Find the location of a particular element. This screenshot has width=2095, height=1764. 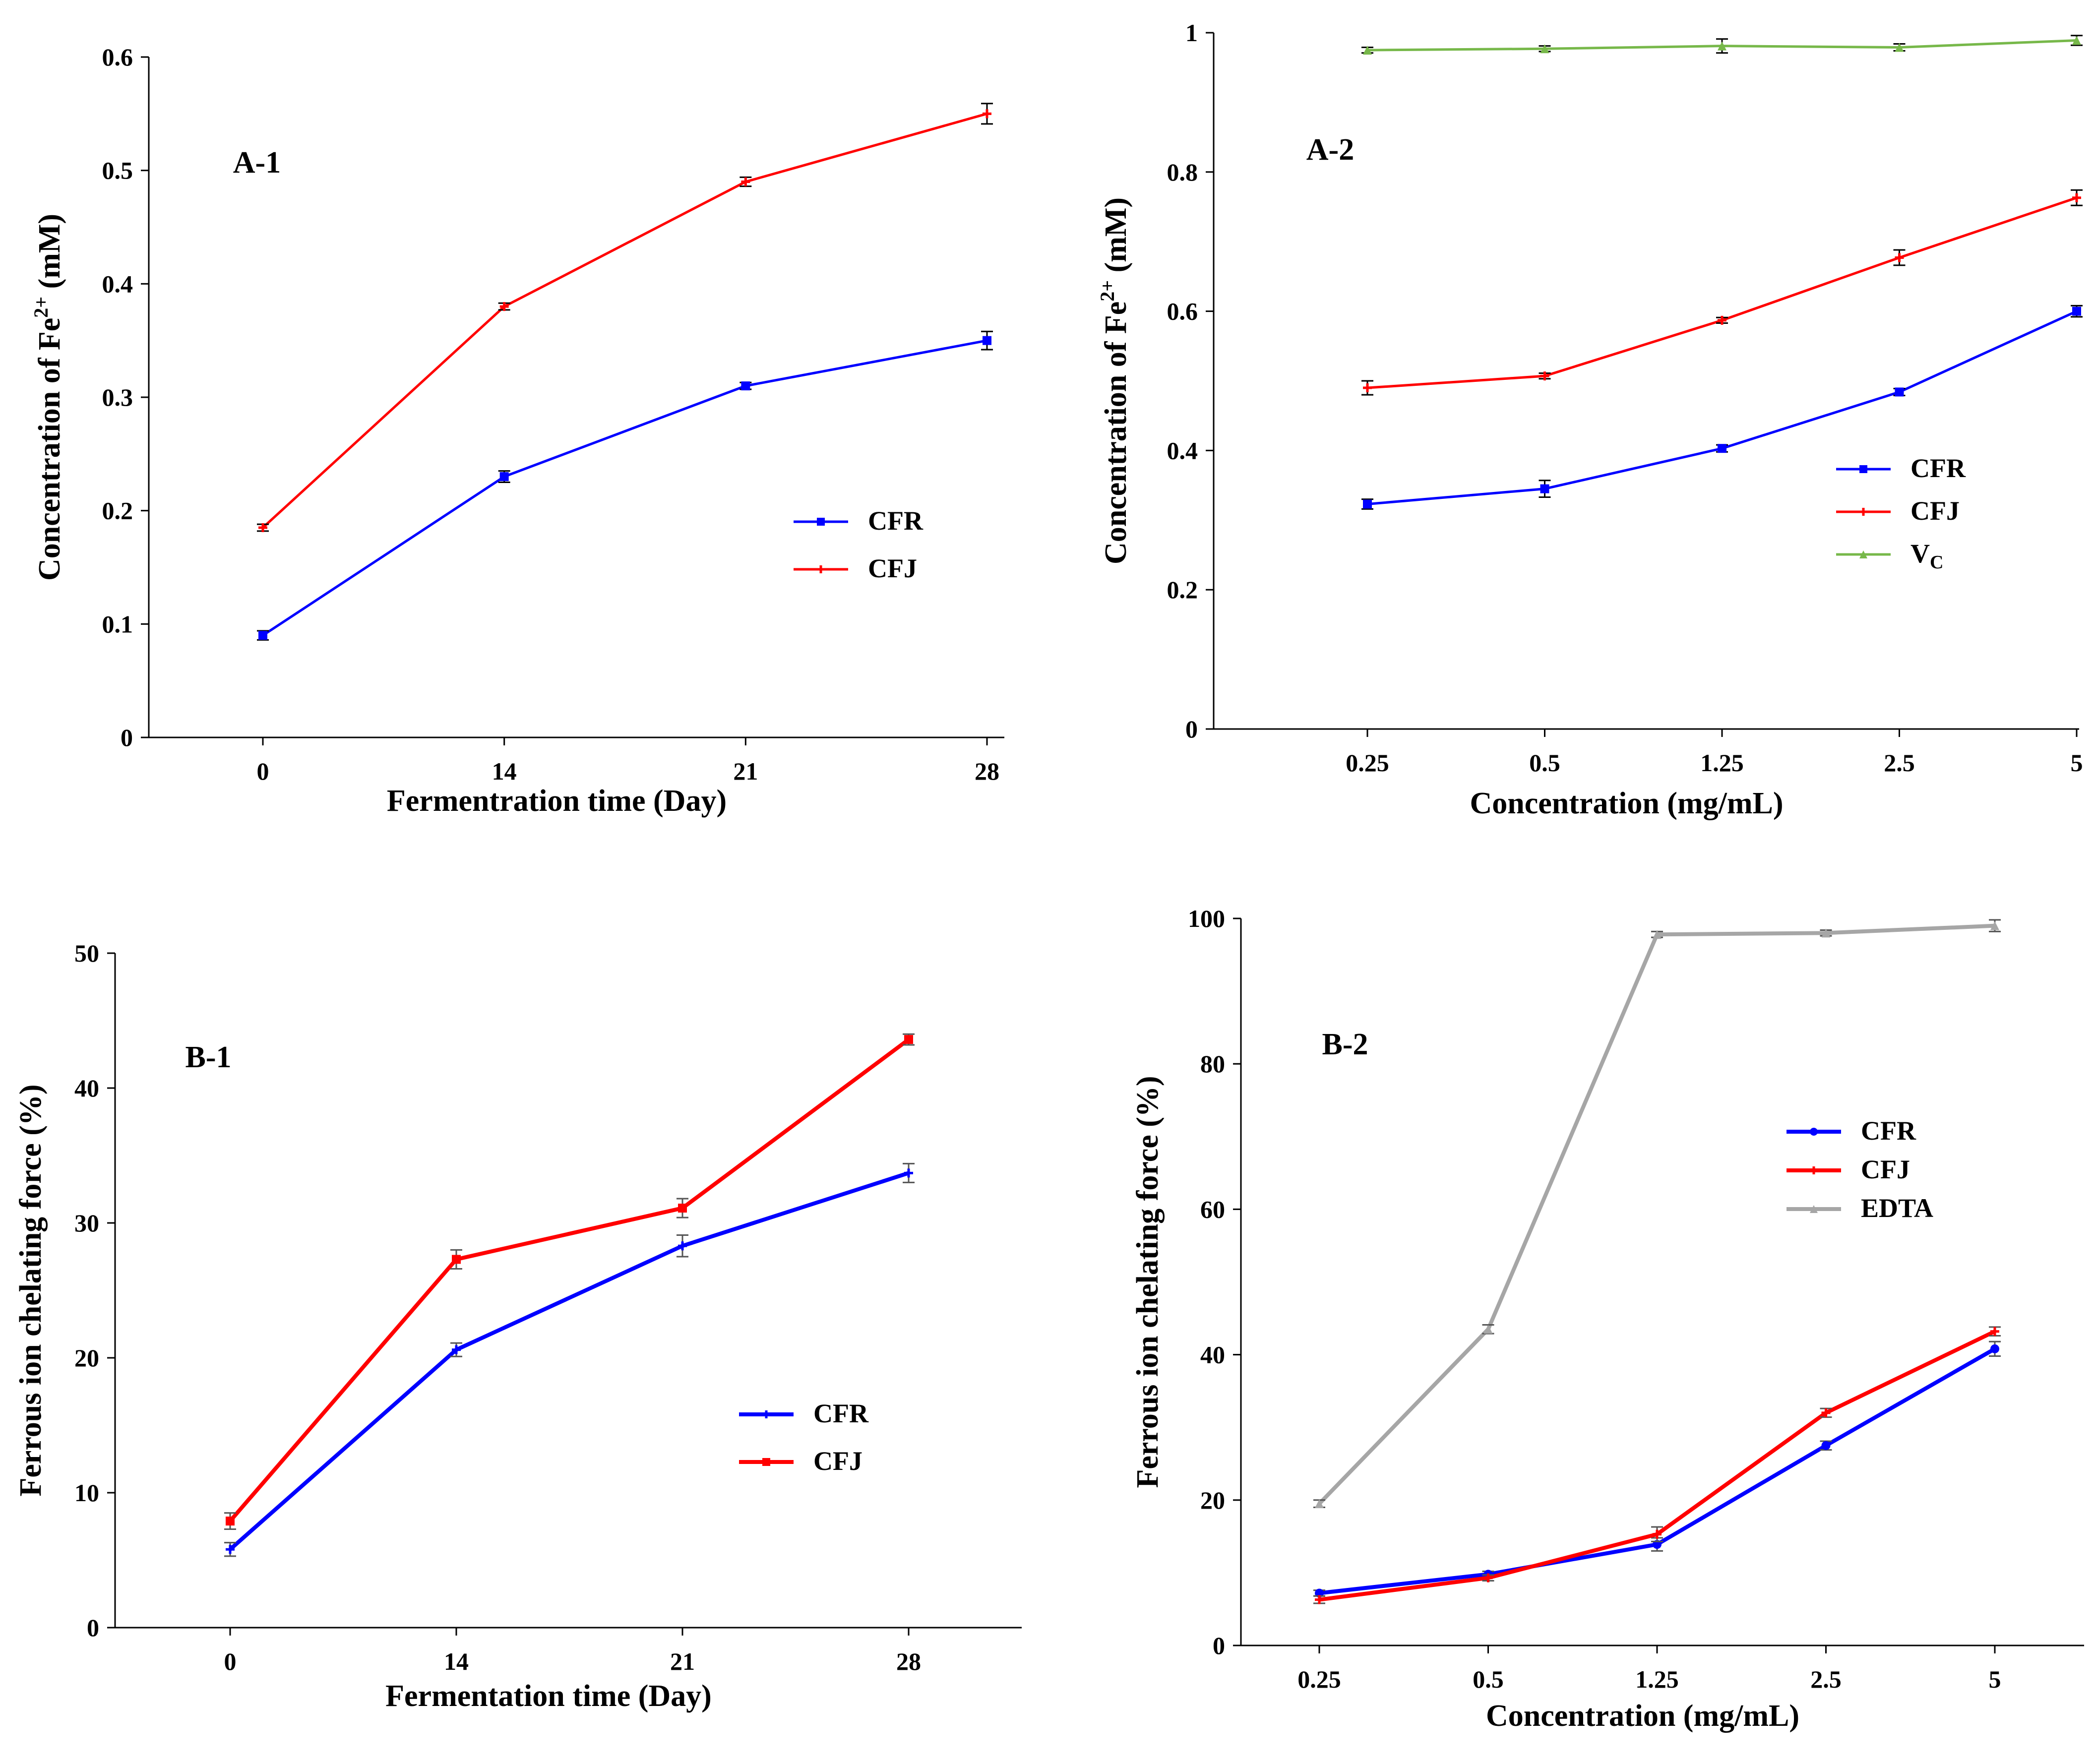

x-tick-label: 21 is located at coordinates (682, 1661).